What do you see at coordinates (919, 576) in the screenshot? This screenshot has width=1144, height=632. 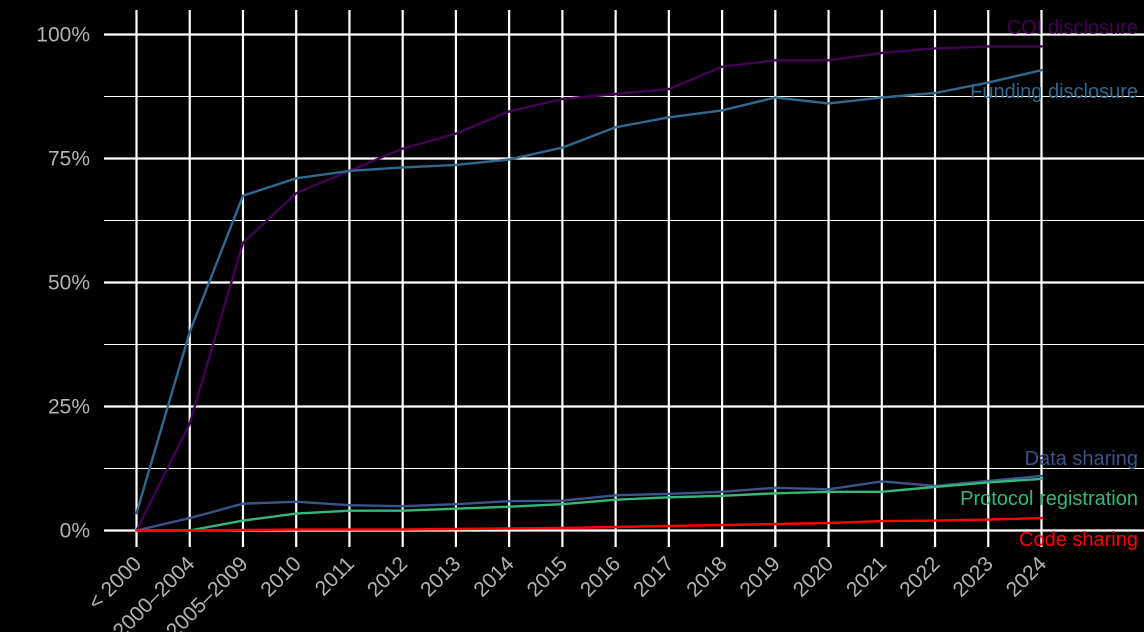 I see `x-tick-label: 2022` at bounding box center [919, 576].